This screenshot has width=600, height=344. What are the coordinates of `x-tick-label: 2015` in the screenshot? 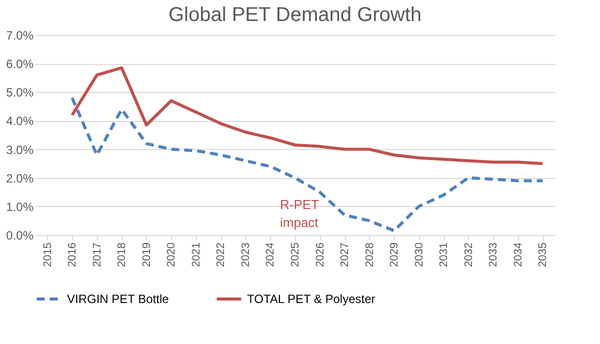 It's located at (48, 254).